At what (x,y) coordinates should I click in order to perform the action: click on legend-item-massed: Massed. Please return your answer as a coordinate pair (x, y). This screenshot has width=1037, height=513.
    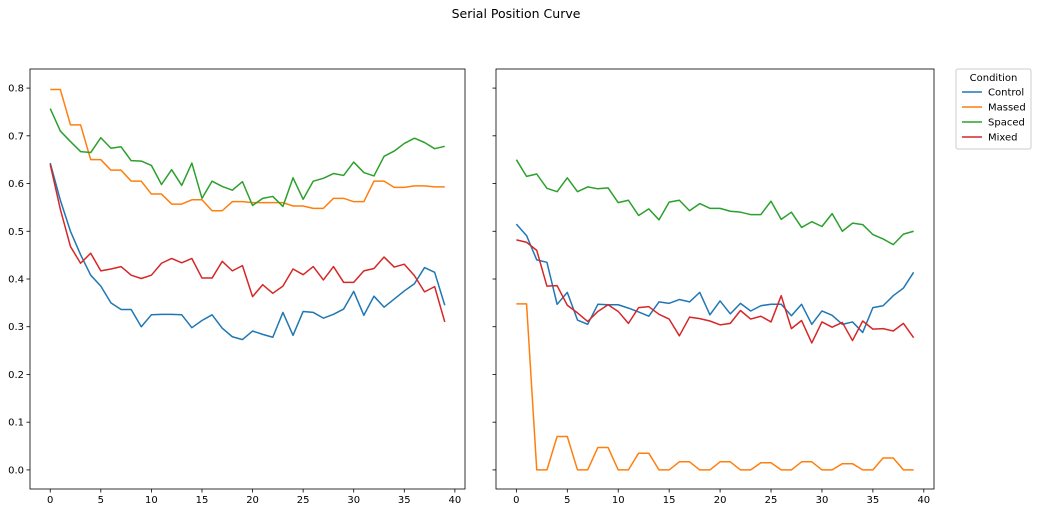
    Looking at the image, I should click on (994, 108).